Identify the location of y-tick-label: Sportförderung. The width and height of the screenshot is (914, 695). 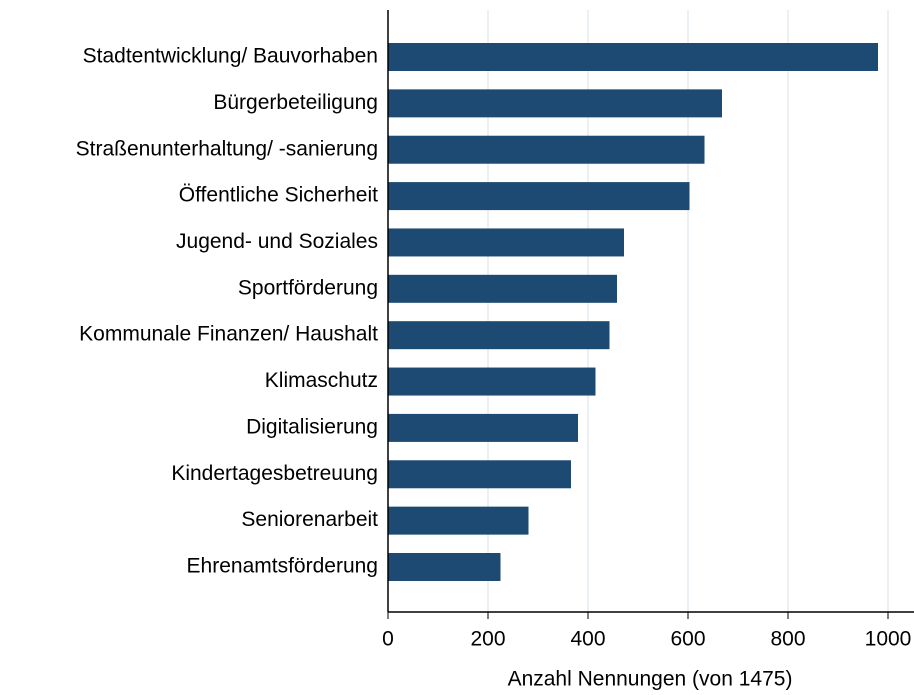
(308, 287).